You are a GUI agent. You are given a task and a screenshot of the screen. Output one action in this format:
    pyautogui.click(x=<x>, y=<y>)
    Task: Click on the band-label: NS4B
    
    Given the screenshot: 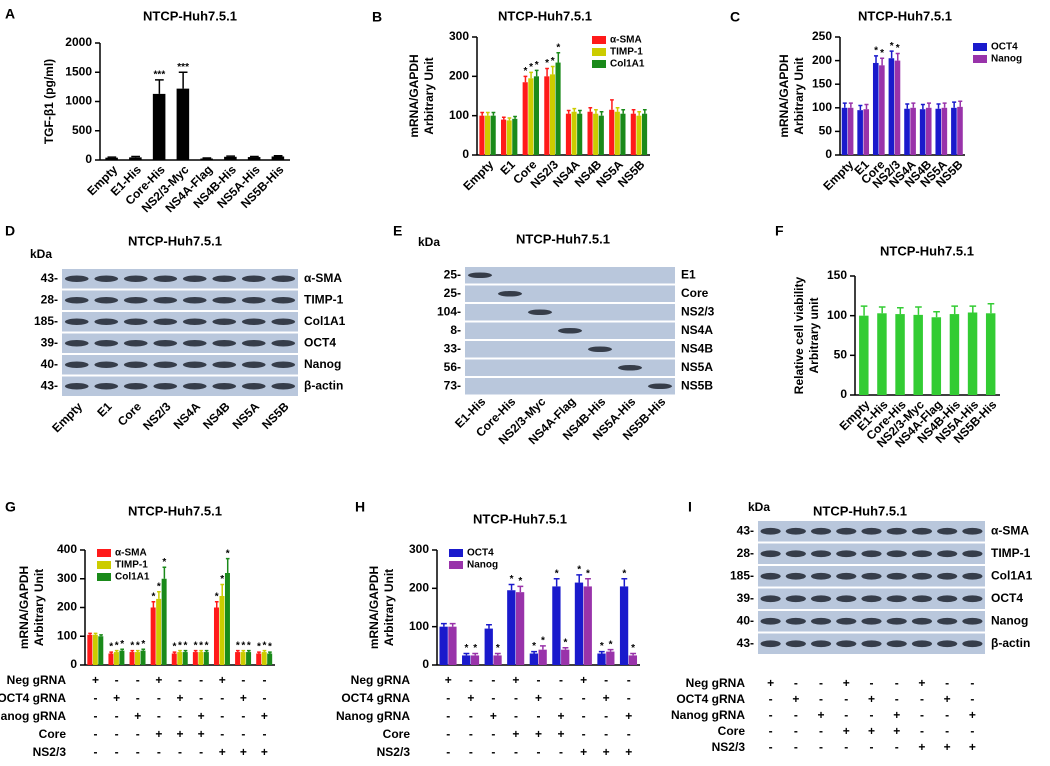 What is the action you would take?
    pyautogui.click(x=697, y=348)
    